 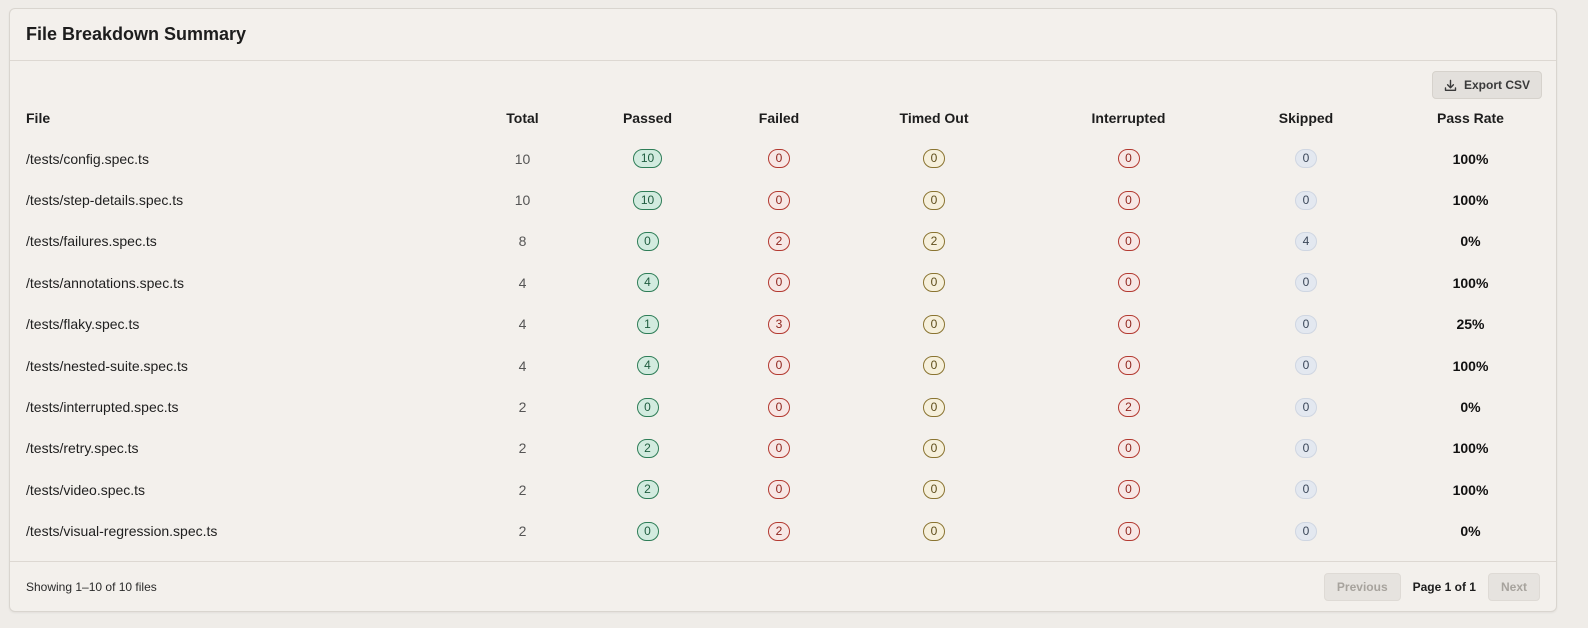 What do you see at coordinates (86, 489) in the screenshot?
I see `file-path-cell: /tests/video.spec.ts` at bounding box center [86, 489].